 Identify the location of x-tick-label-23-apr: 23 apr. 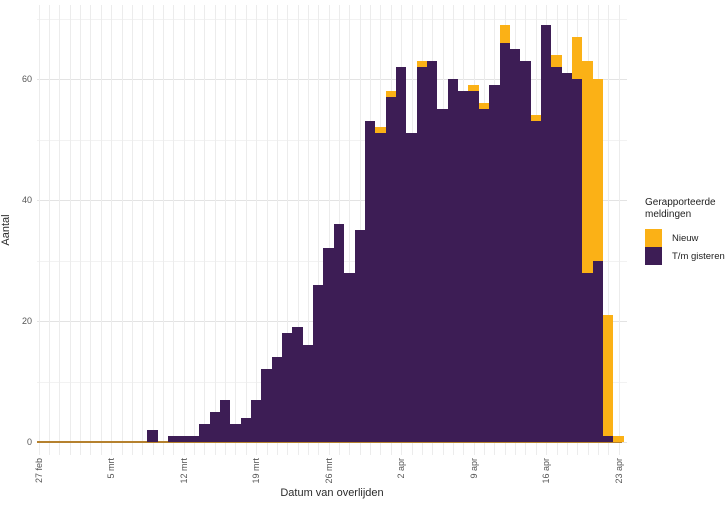
(619, 471).